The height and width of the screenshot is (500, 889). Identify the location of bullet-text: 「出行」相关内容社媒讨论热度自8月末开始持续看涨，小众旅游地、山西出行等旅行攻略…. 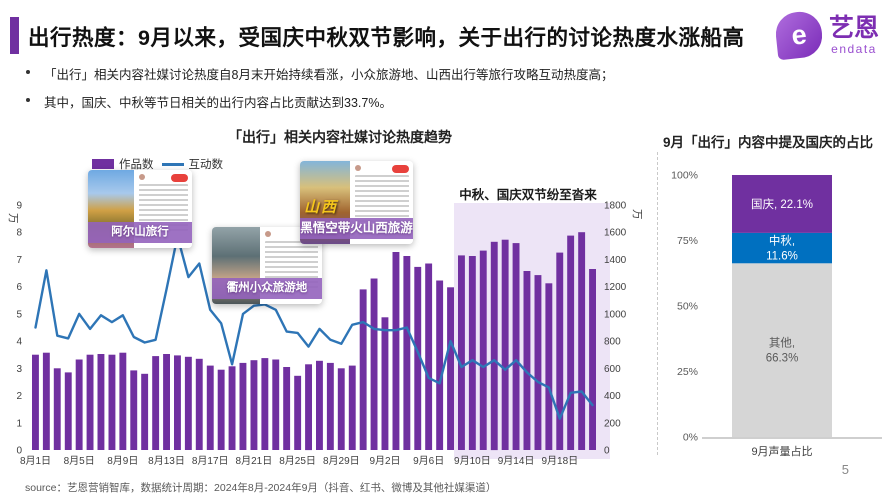
(329, 75).